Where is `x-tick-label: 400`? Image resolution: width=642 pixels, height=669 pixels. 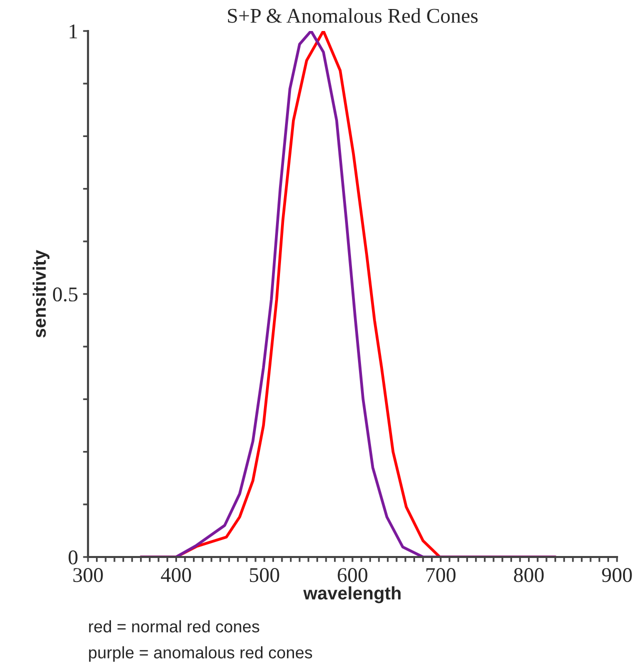 x-tick-label: 400 is located at coordinates (175, 575).